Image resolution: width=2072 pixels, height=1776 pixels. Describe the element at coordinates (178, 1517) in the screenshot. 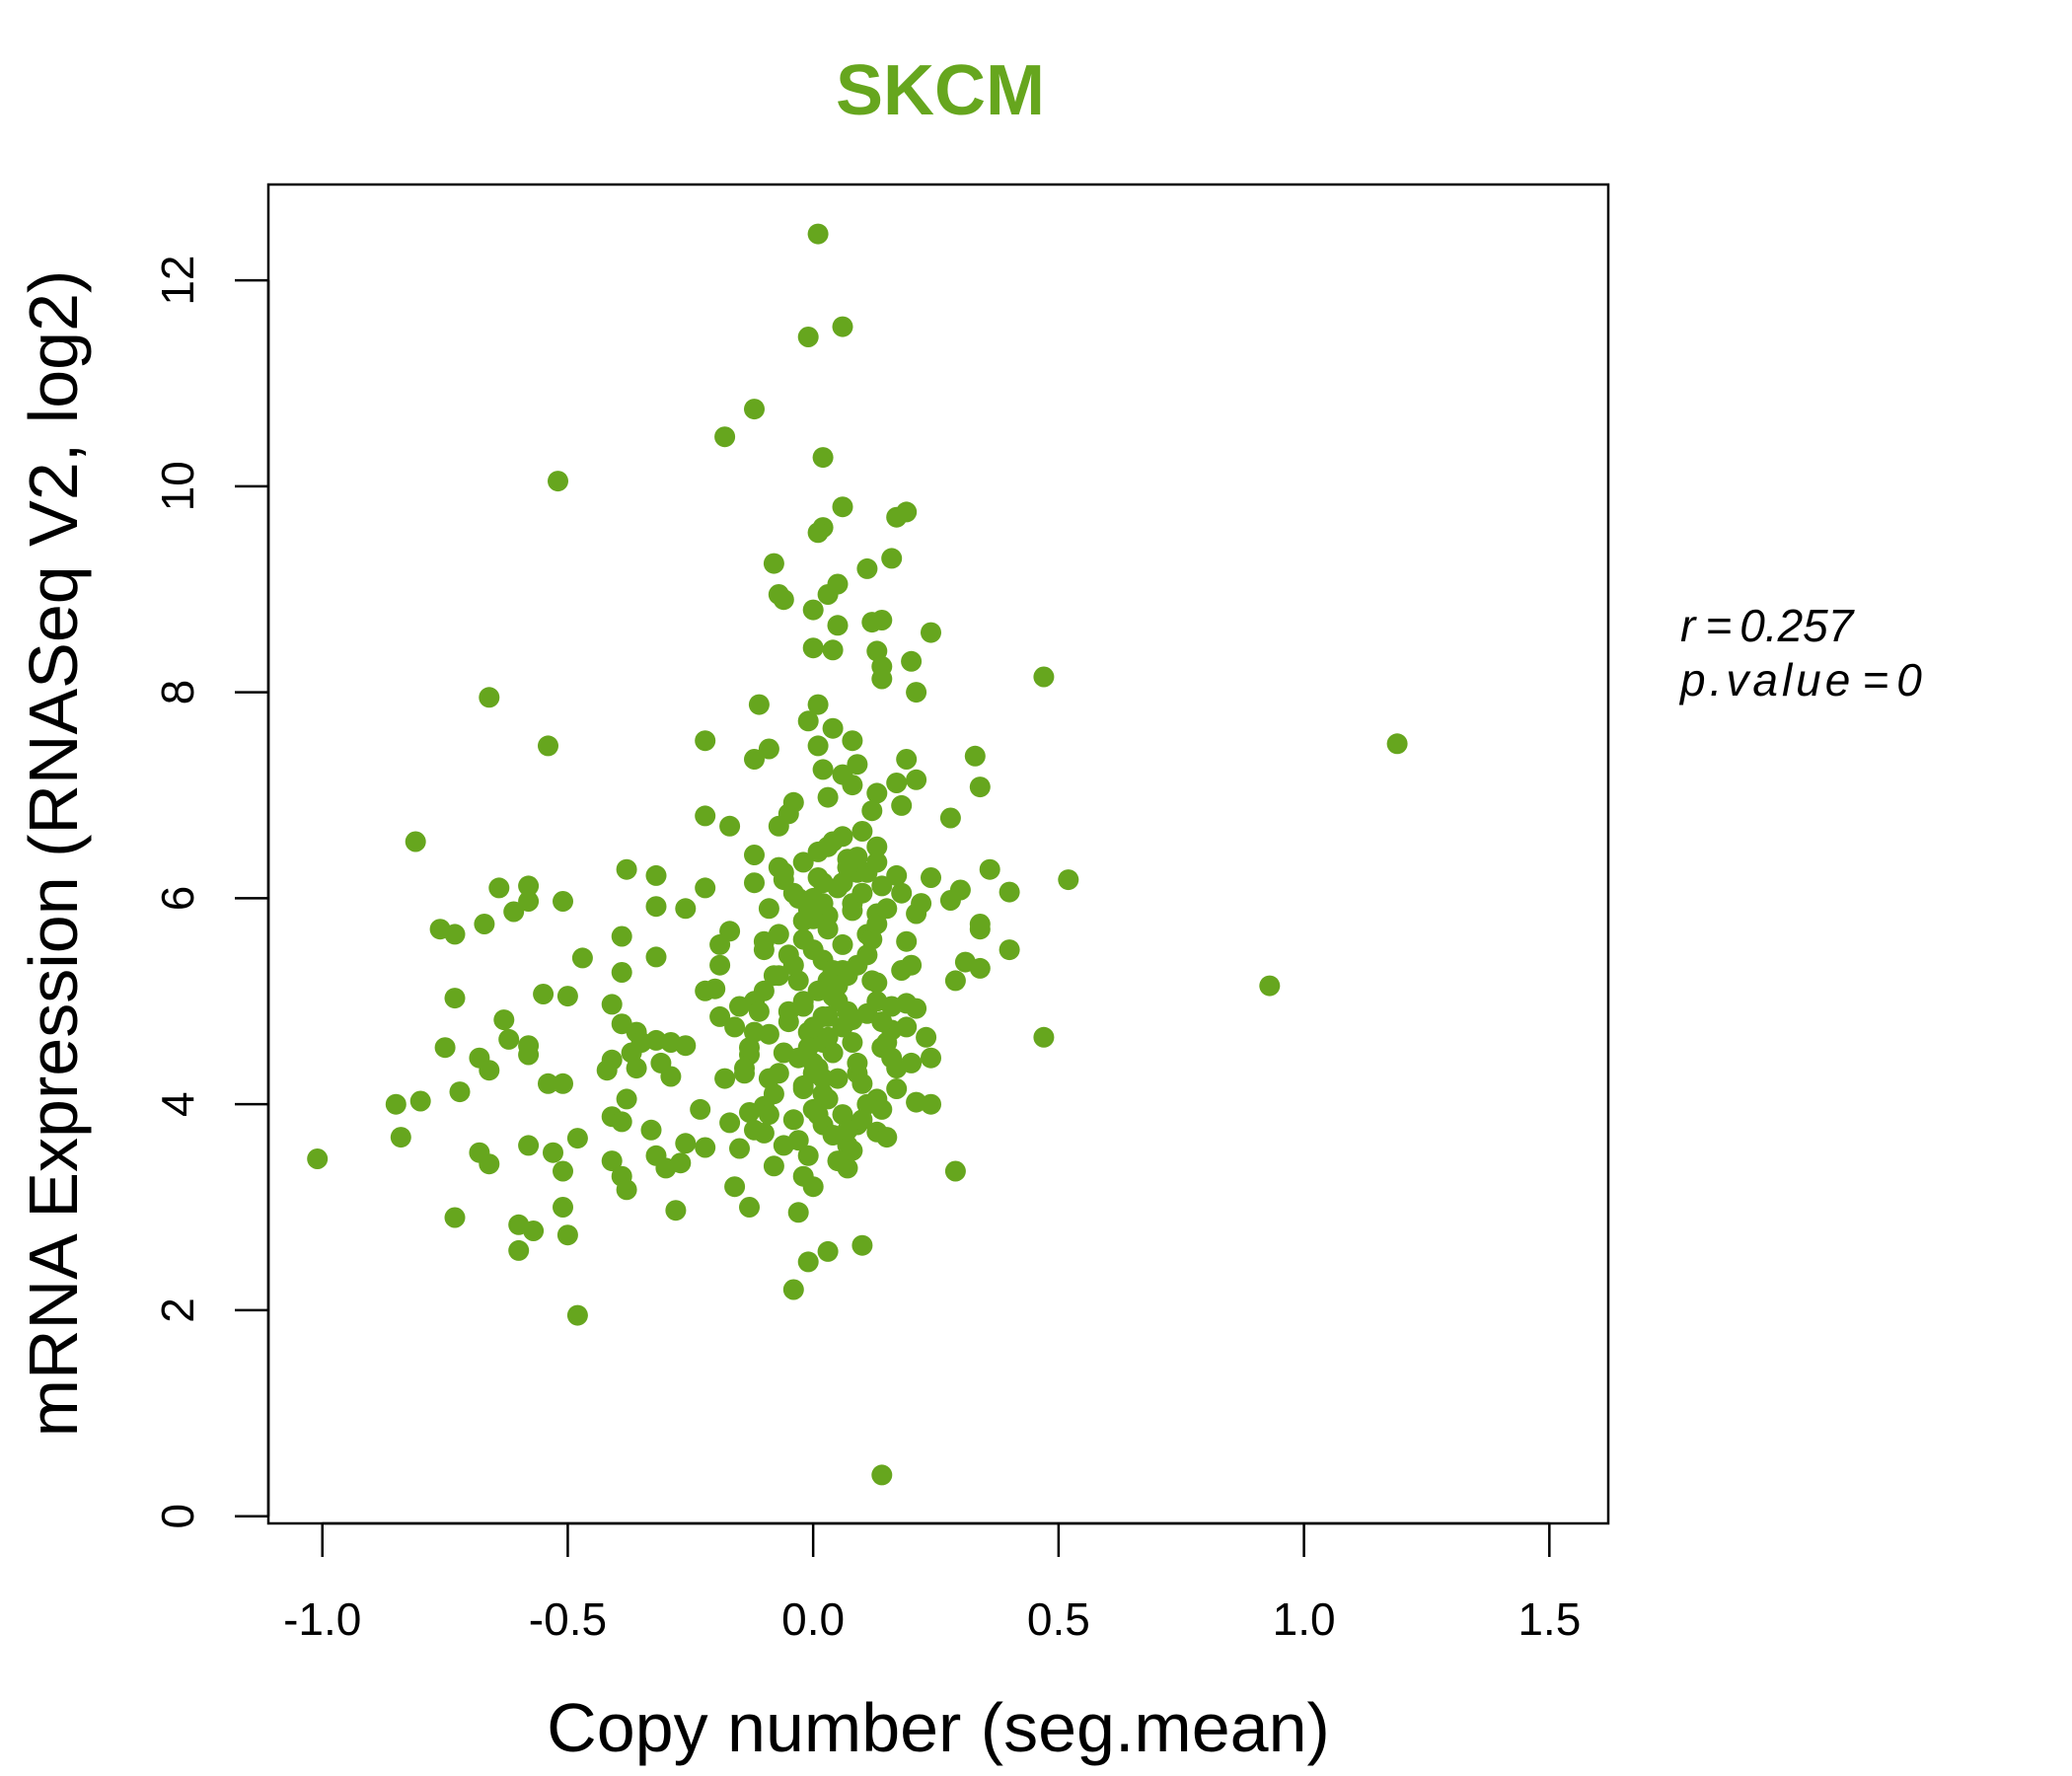

I see `y-tick-label: 0` at that location.